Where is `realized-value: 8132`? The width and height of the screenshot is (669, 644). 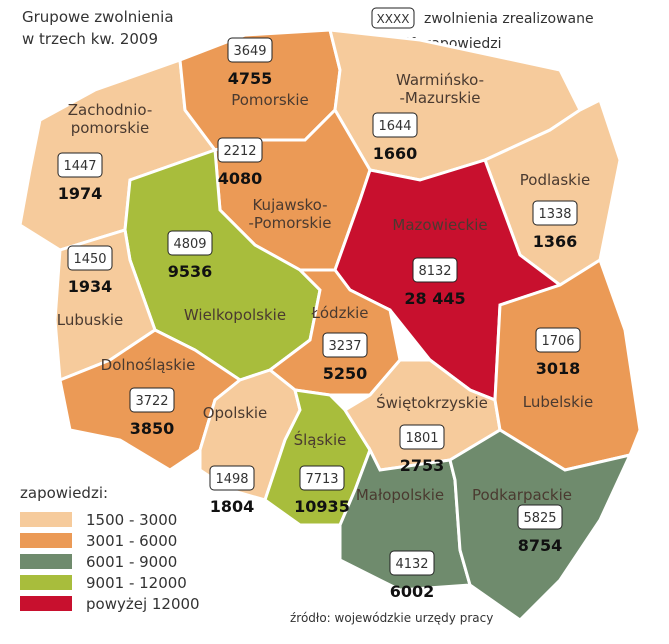 realized-value: 8132 is located at coordinates (434, 271).